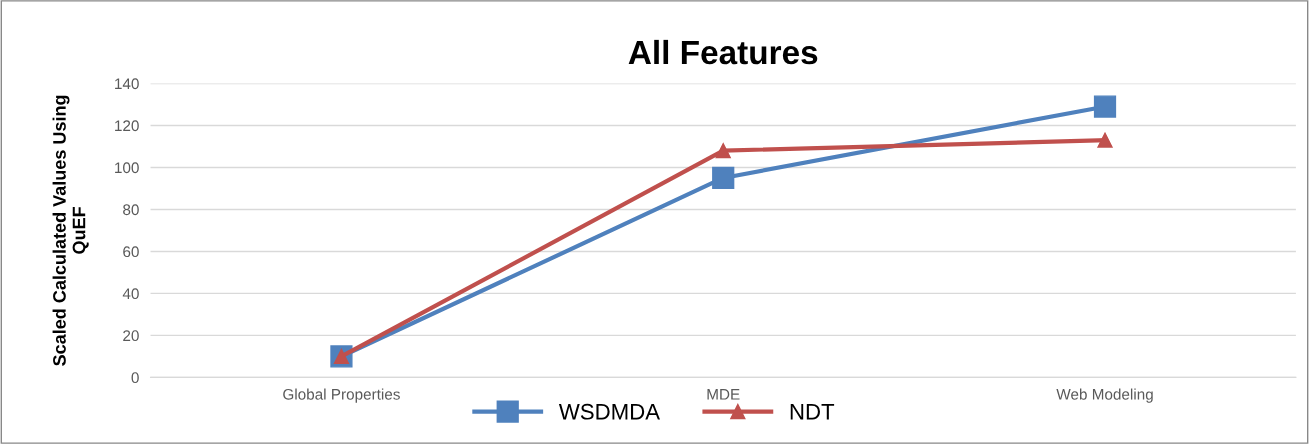 Image resolution: width=1309 pixels, height=444 pixels. Describe the element at coordinates (131, 252) in the screenshot. I see `y-tick-label: 60` at that location.